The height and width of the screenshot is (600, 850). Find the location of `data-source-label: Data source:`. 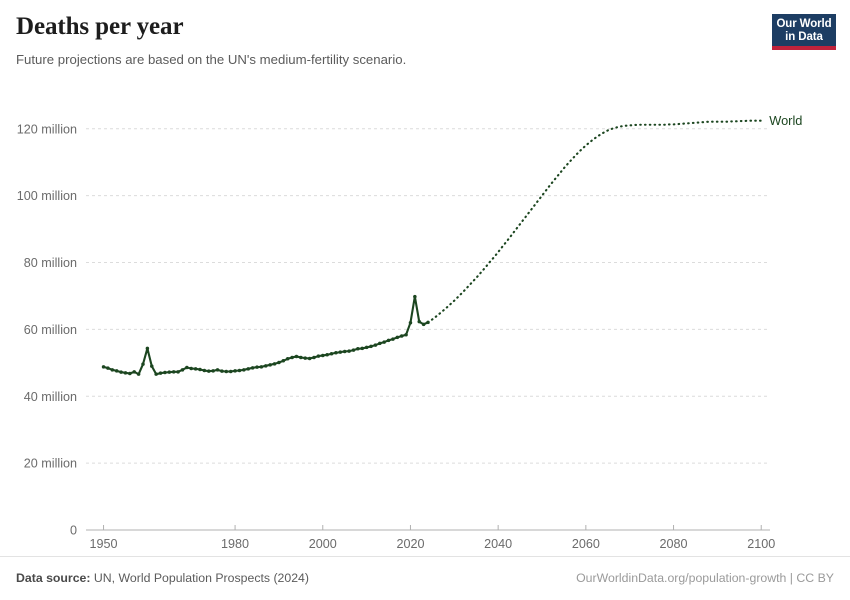

data-source-label: Data source: is located at coordinates (53, 578).